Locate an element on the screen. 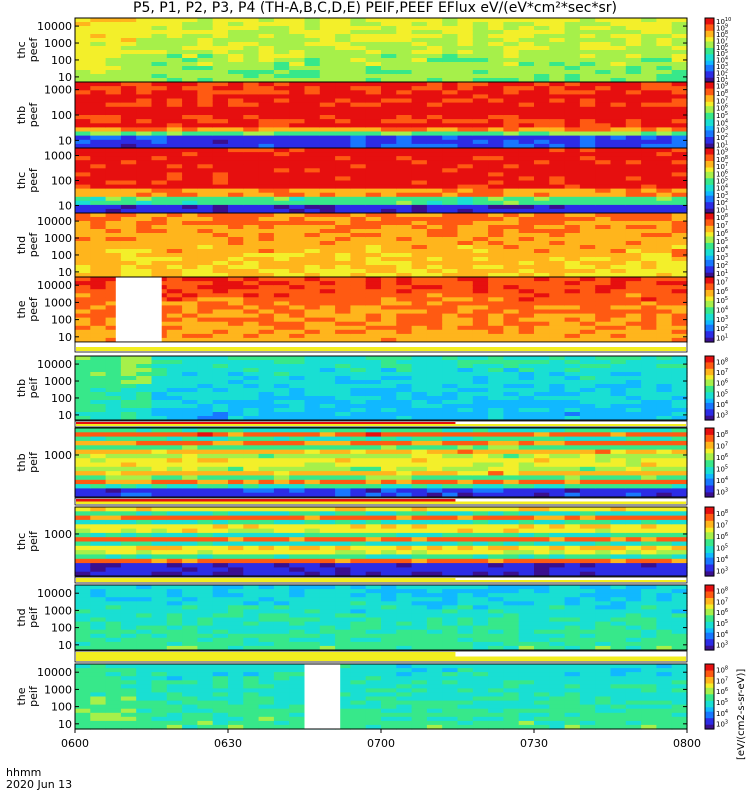 This screenshot has height=800, width=750. y-axis-label: thc peef is located at coordinates (27, 50).